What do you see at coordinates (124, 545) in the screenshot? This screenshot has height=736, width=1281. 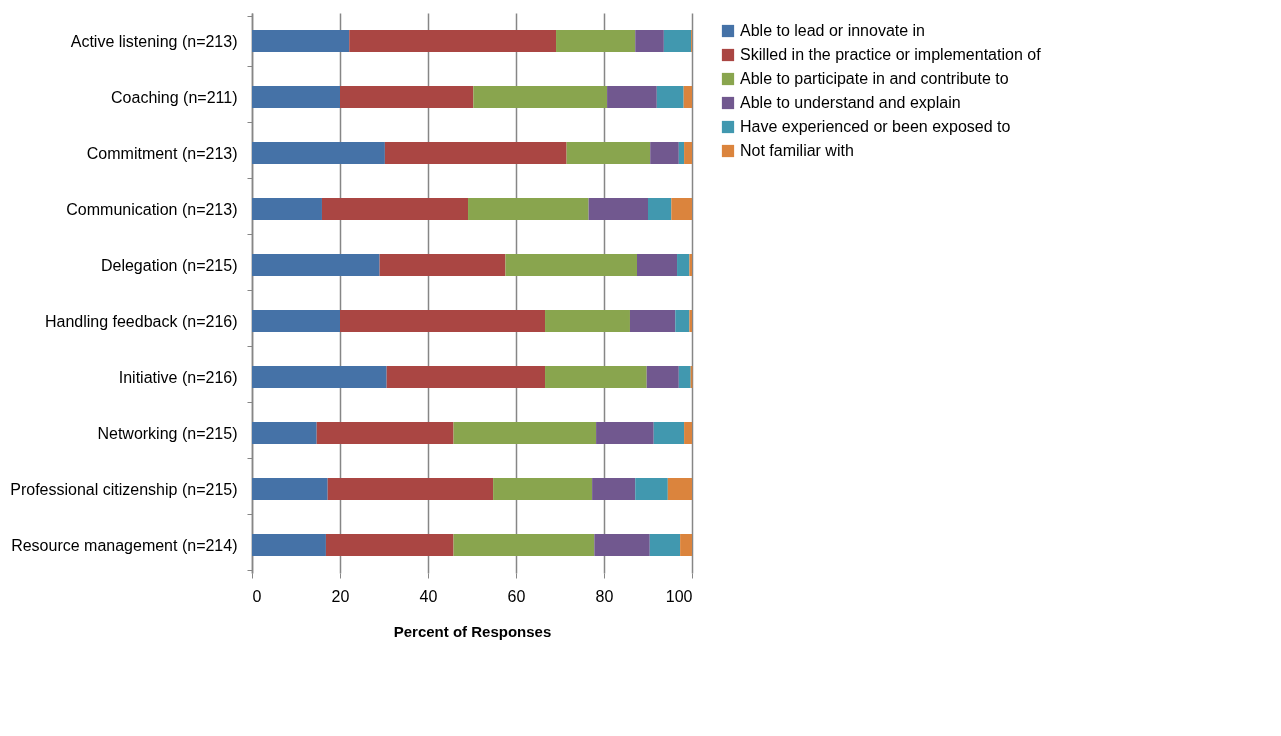 I see `y-tick-label: Resource management (n=214)` at bounding box center [124, 545].